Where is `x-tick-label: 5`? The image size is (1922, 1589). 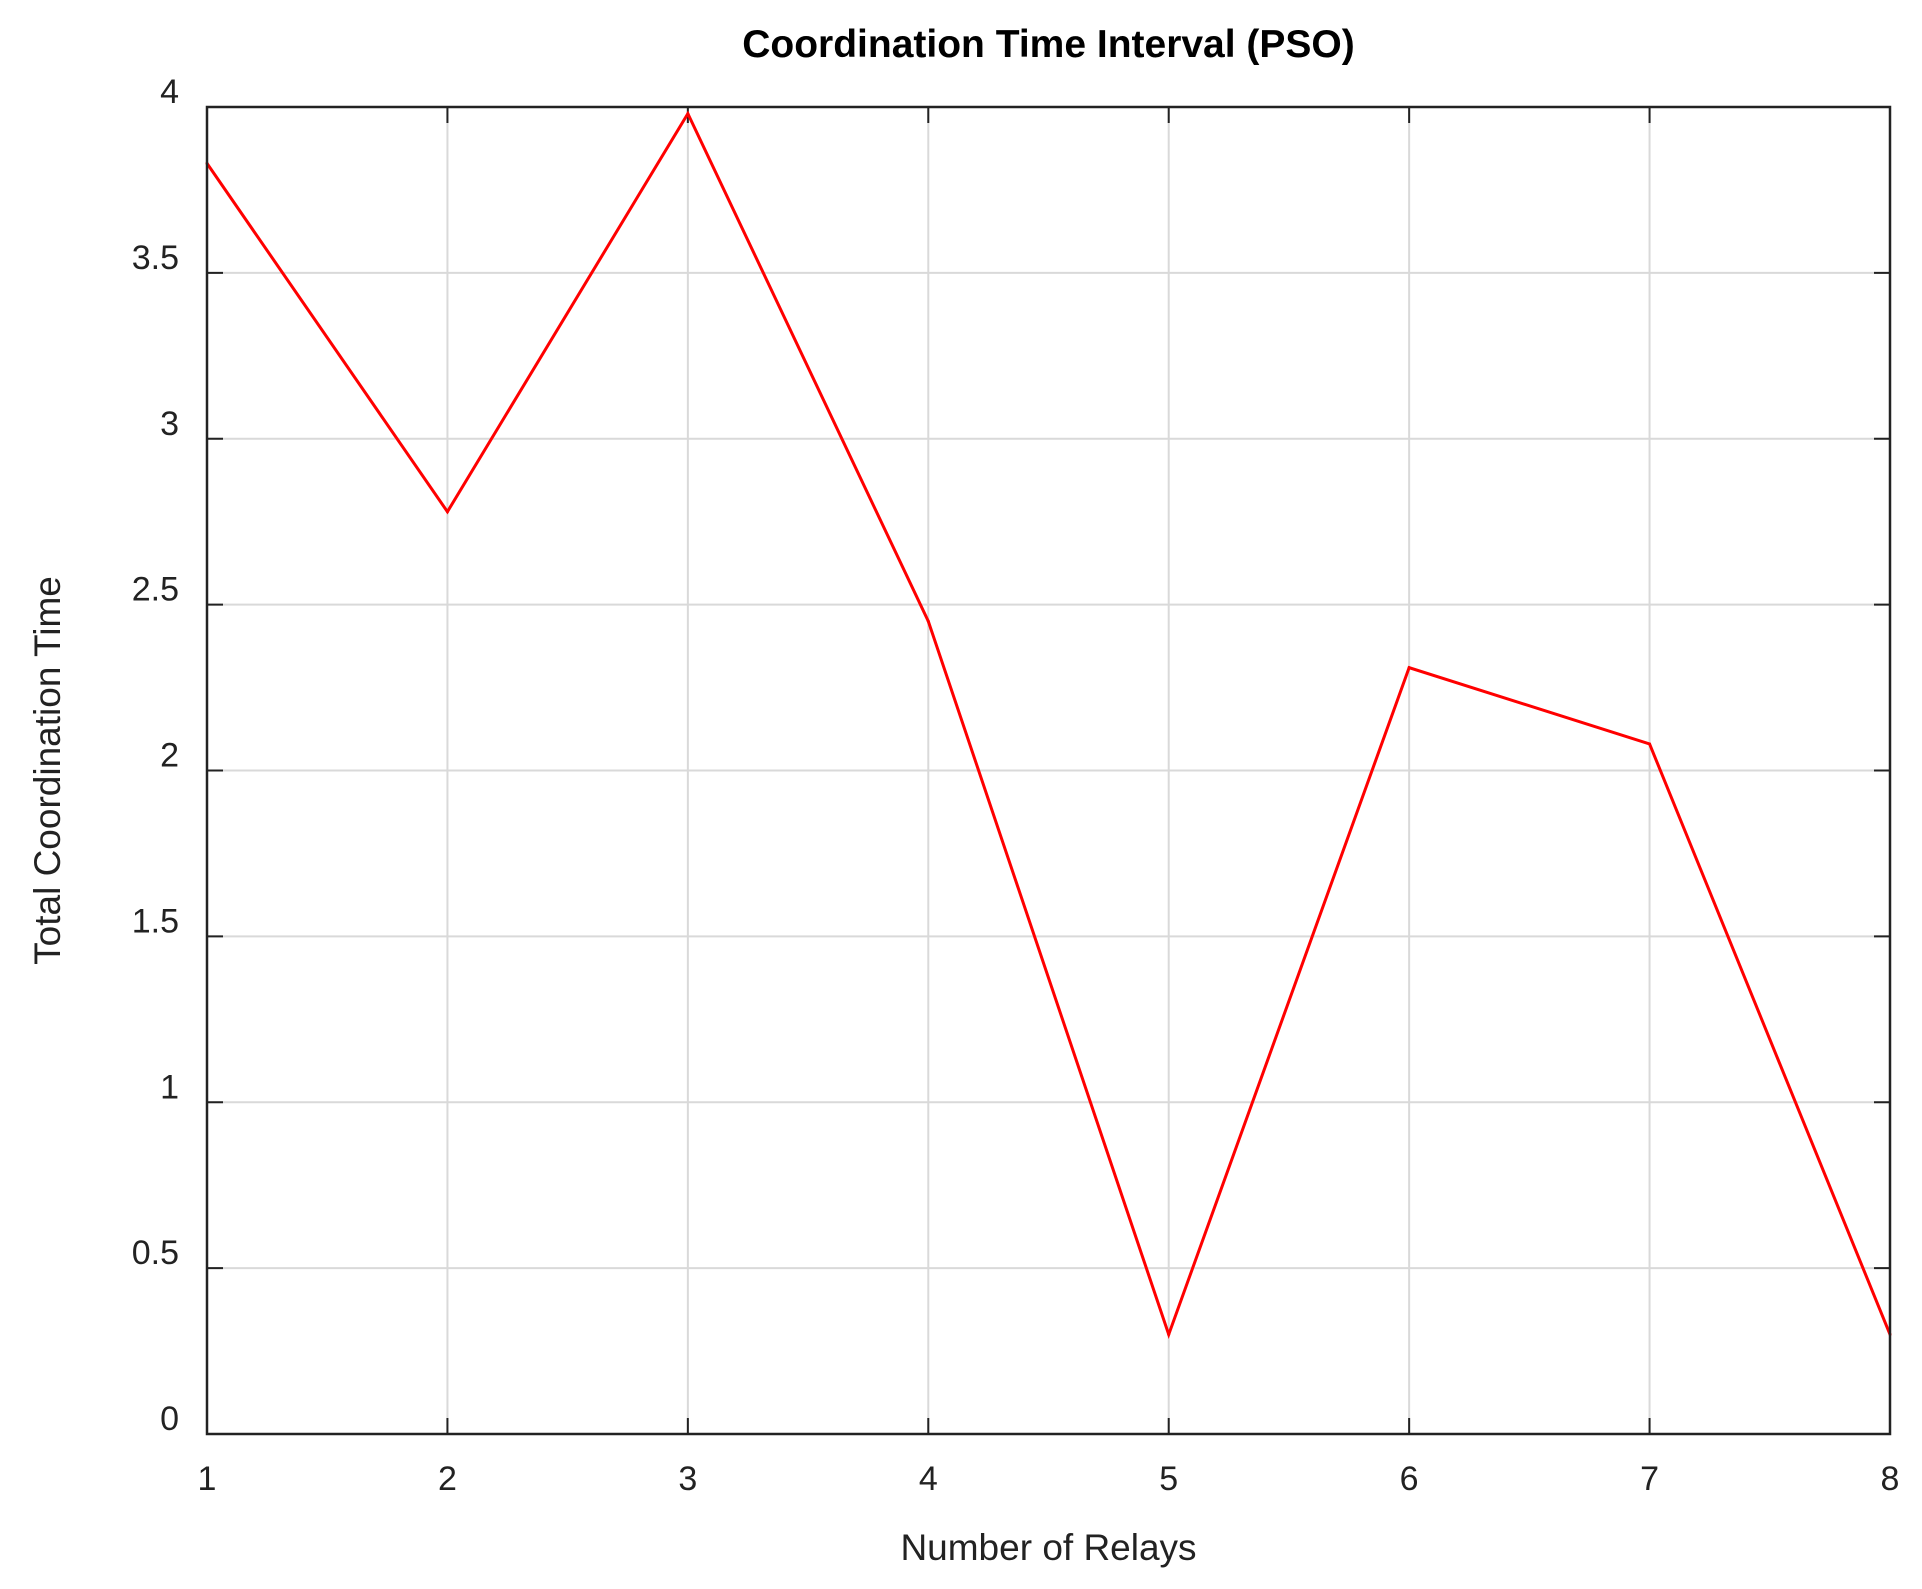
x-tick-label: 5 is located at coordinates (1168, 1479).